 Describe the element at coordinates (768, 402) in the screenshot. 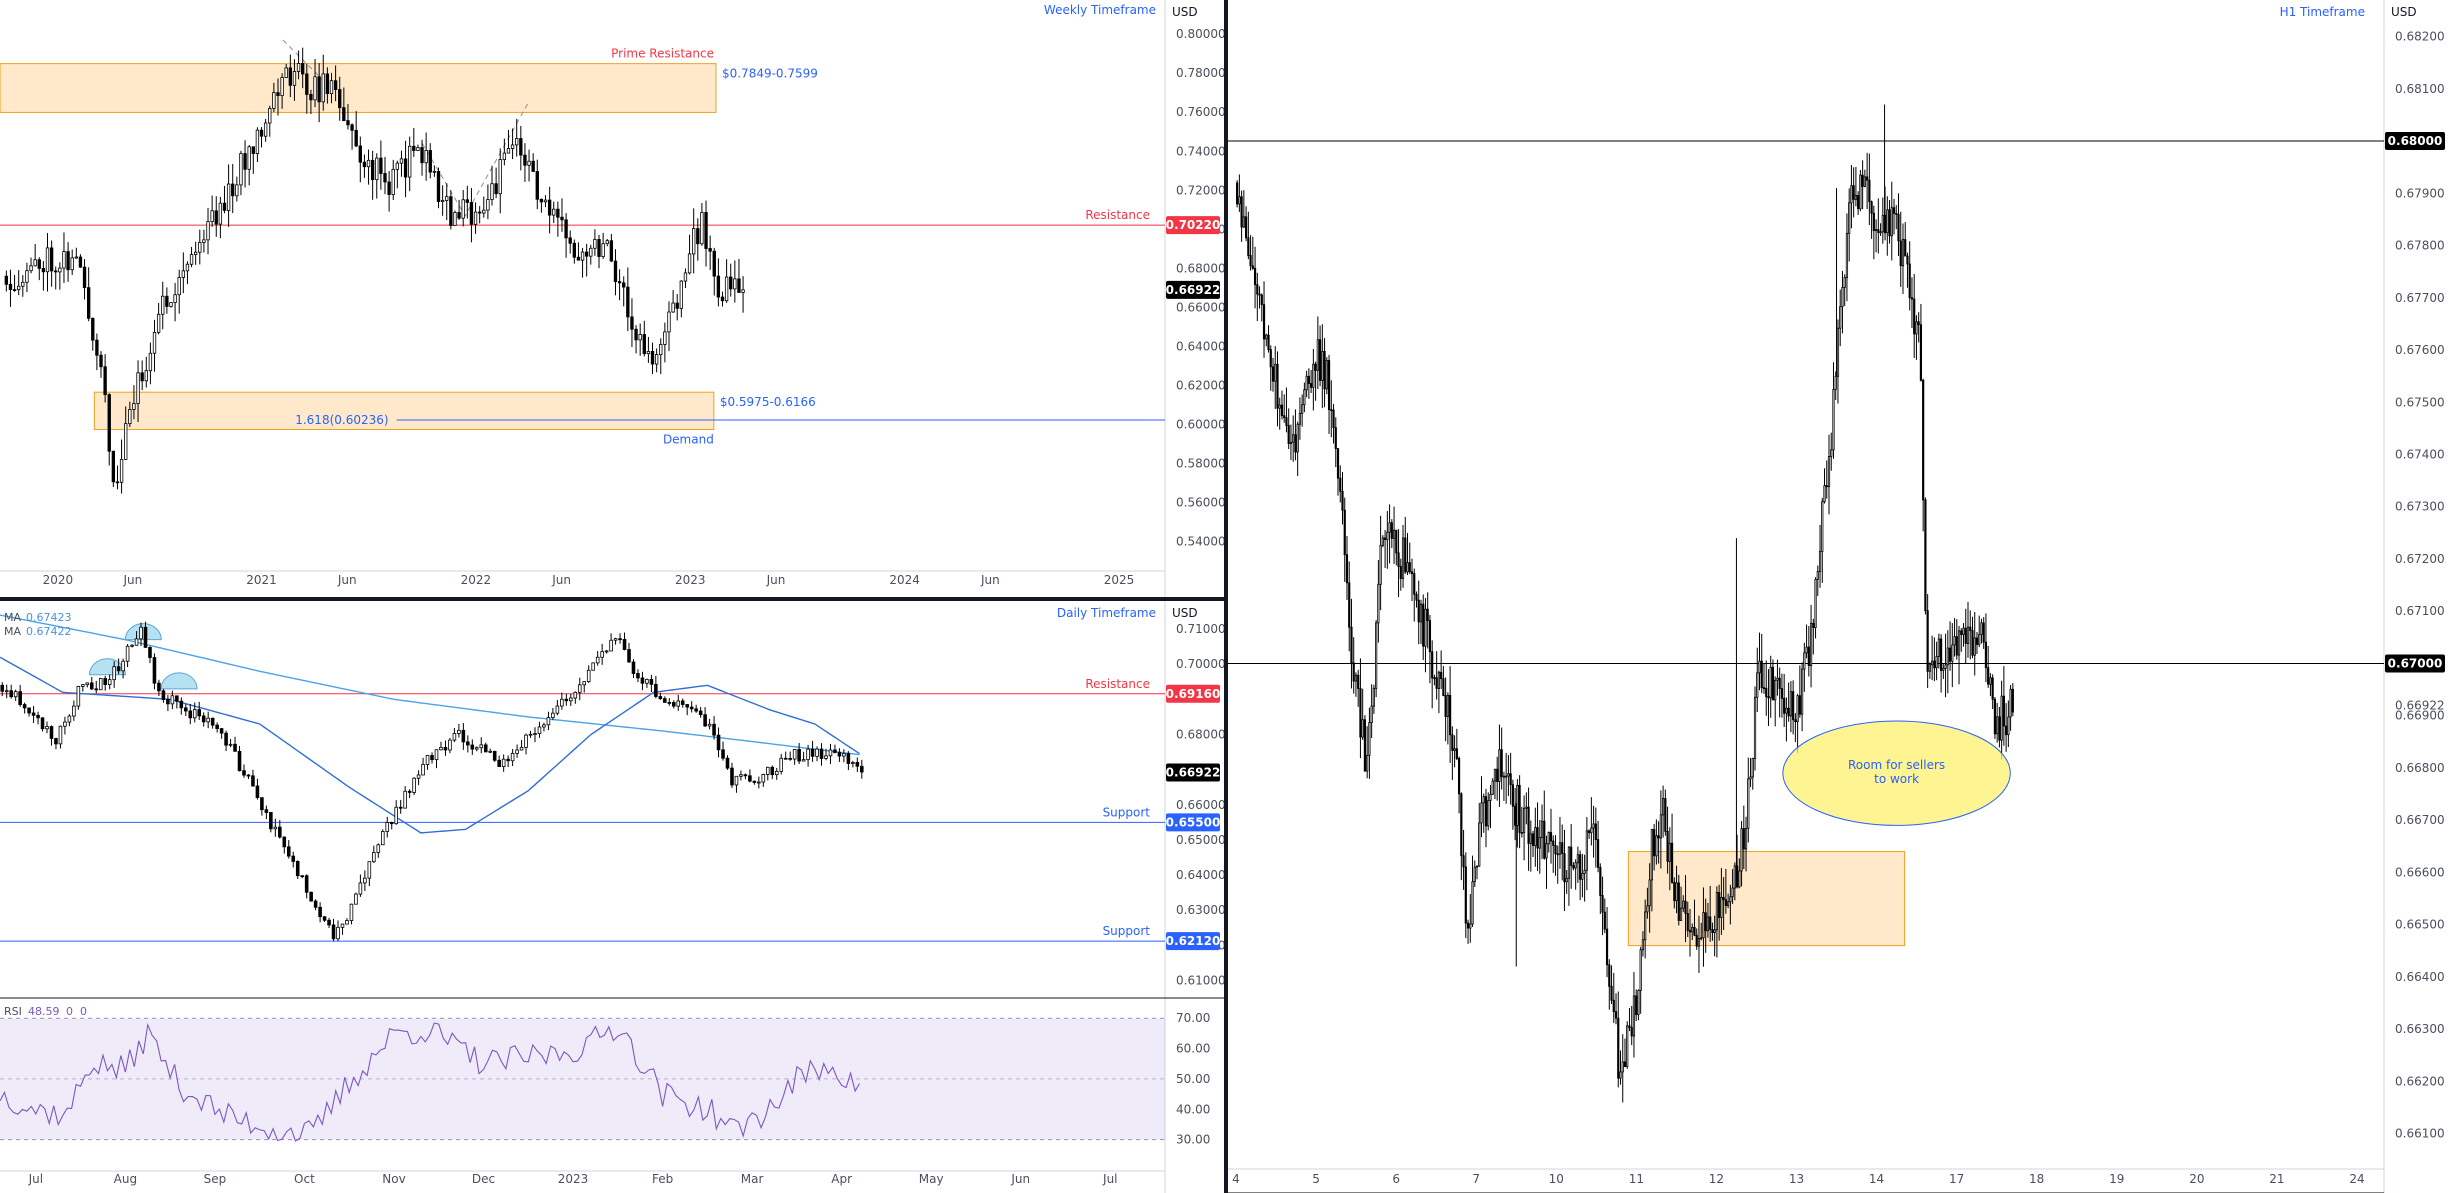

I see `zone-range-label: $0.5975-0.6166` at that location.